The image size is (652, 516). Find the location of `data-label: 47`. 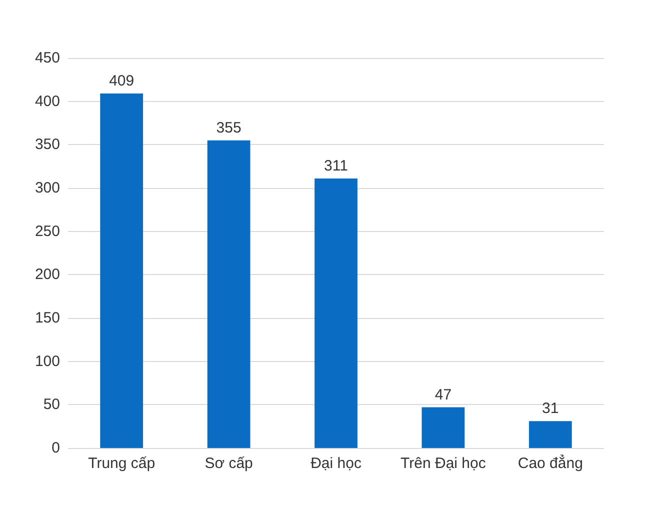

data-label: 47 is located at coordinates (443, 395).